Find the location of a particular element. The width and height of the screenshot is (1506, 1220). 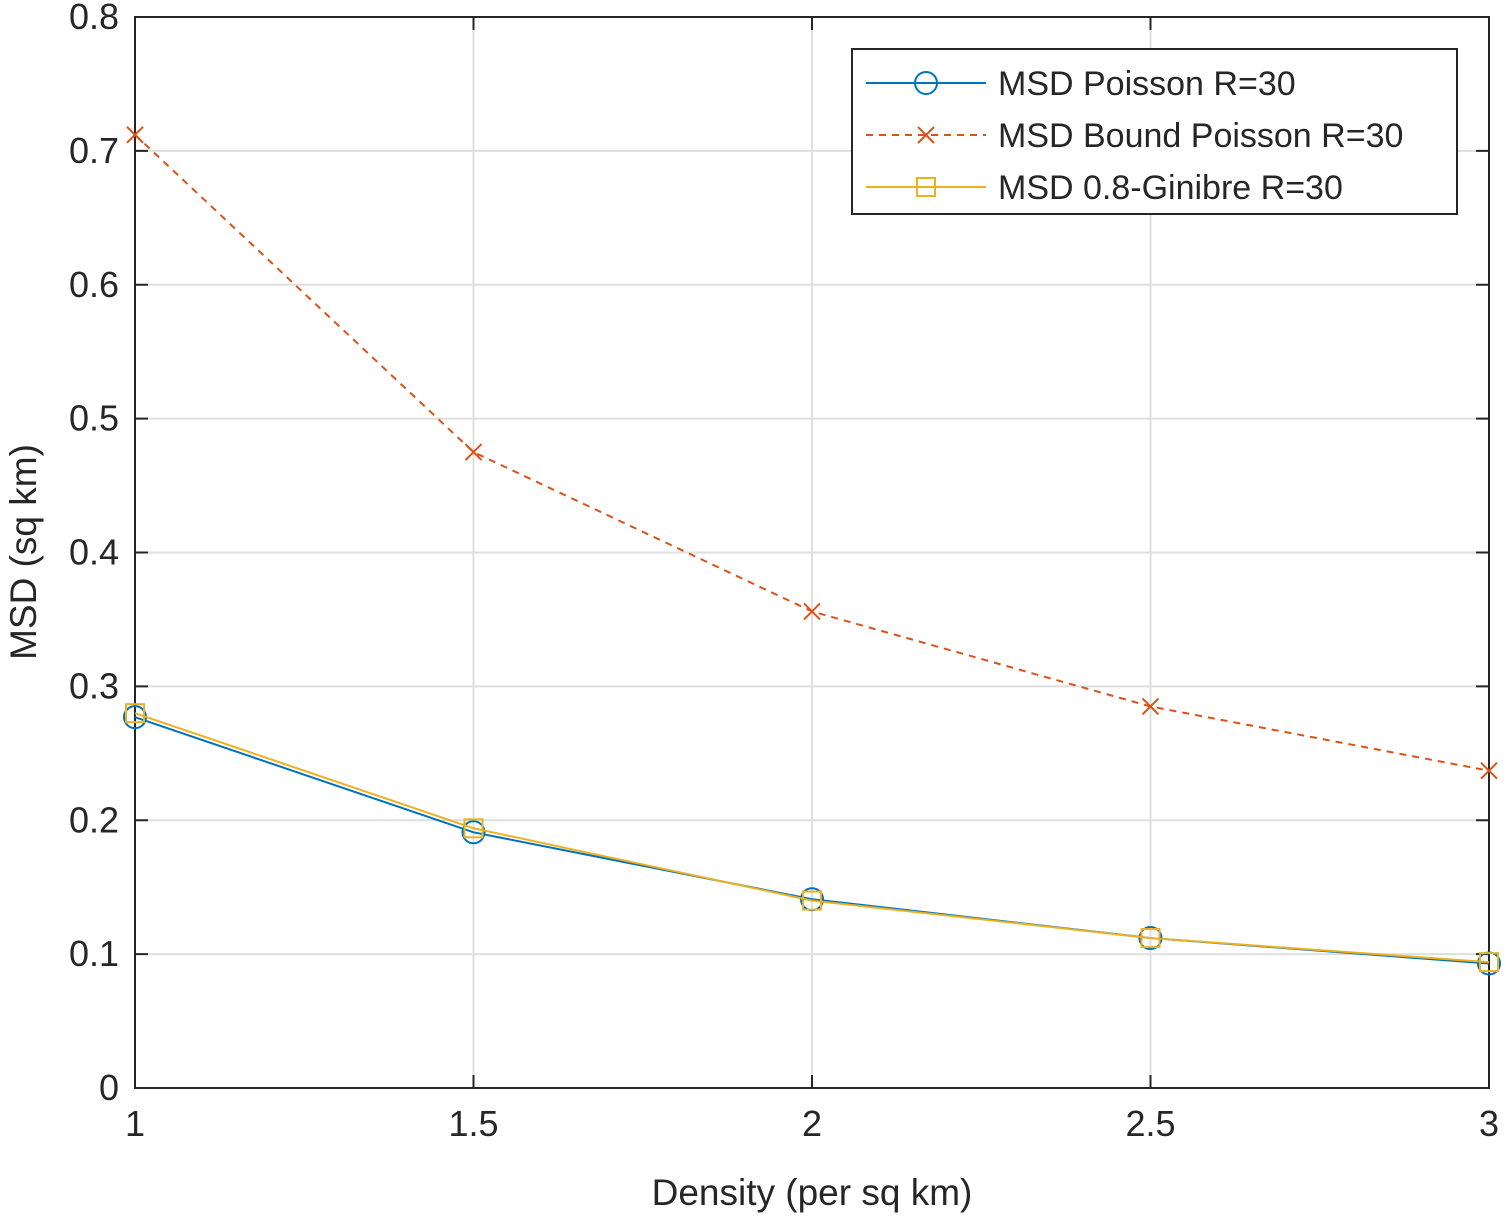

y-tick-label: 0.5 is located at coordinates (94, 418).